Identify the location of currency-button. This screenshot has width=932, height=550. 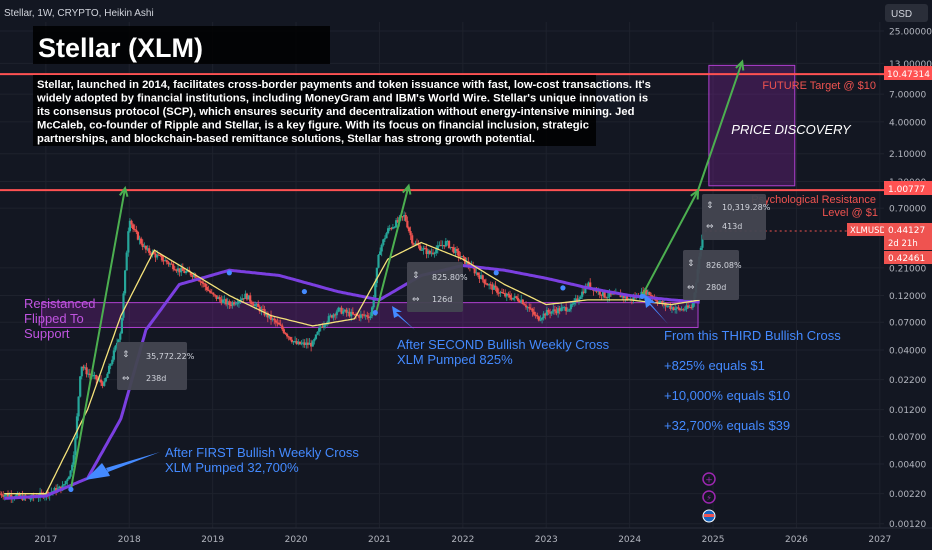
(906, 13).